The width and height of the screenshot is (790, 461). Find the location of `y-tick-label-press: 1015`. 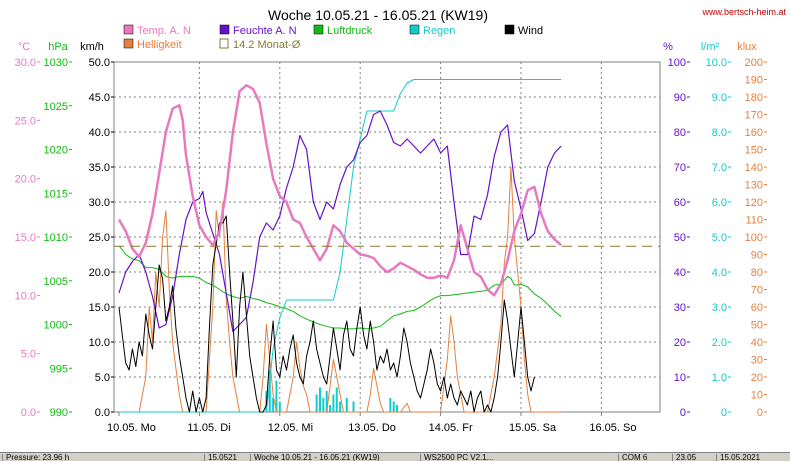

y-tick-label-press: 1015 is located at coordinates (56, 194).